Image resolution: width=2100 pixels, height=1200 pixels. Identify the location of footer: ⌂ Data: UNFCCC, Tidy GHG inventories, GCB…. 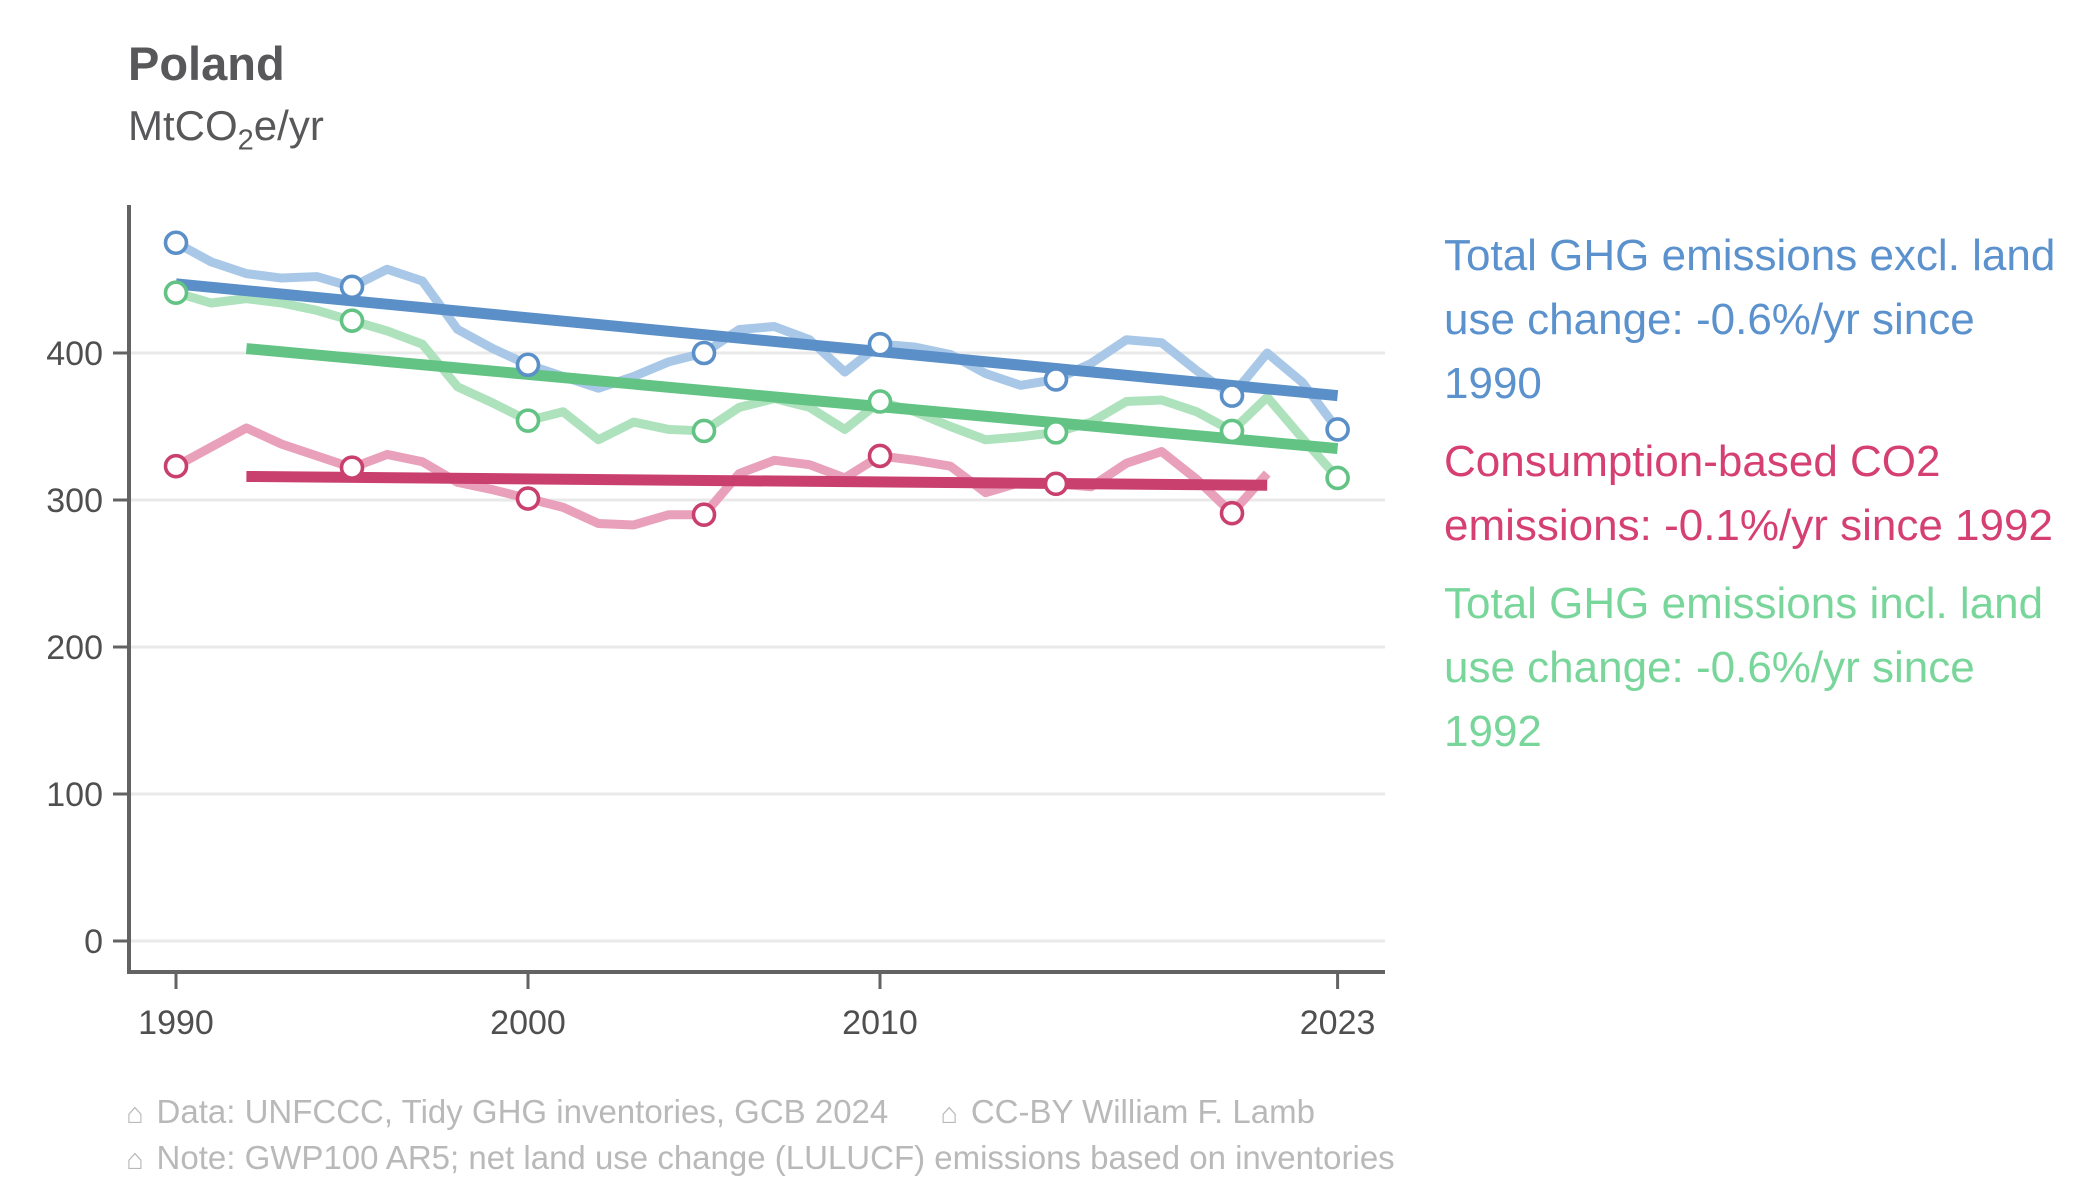
(760, 1136).